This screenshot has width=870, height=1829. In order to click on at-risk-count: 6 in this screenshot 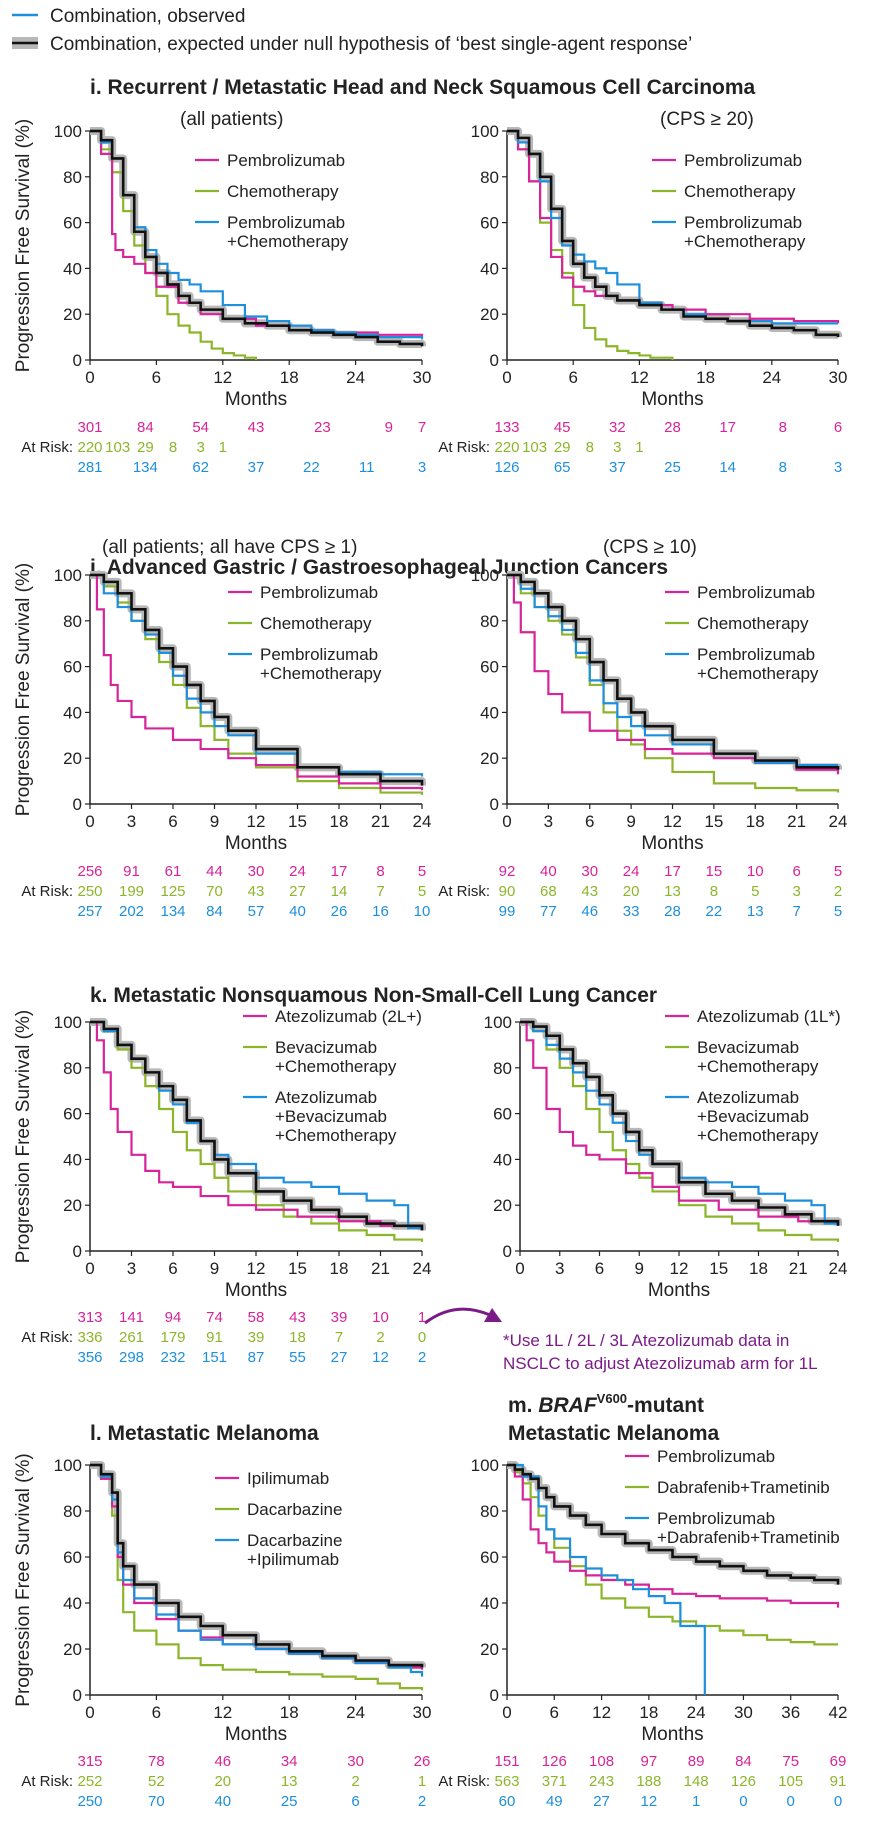, I will do `click(838, 427)`.